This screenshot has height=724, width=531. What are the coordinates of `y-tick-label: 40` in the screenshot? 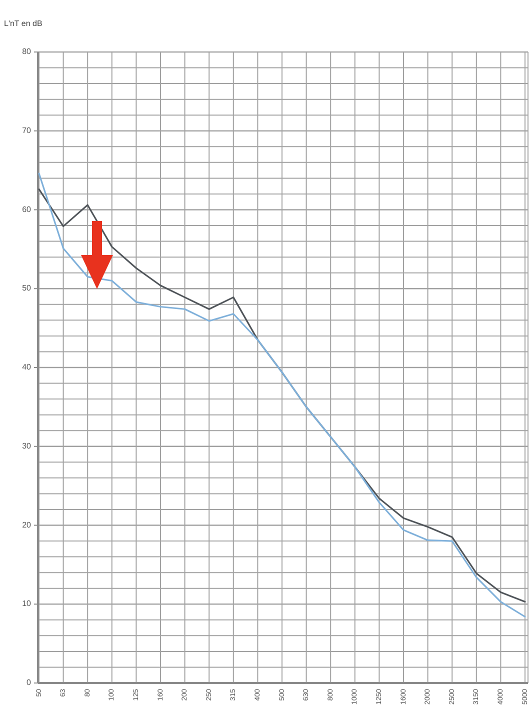 It's located at (27, 367).